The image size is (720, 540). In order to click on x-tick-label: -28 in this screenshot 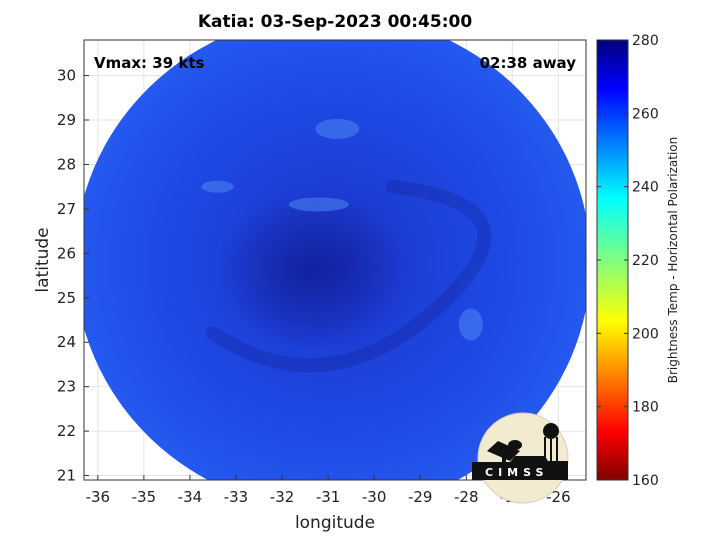, I will do `click(466, 497)`.